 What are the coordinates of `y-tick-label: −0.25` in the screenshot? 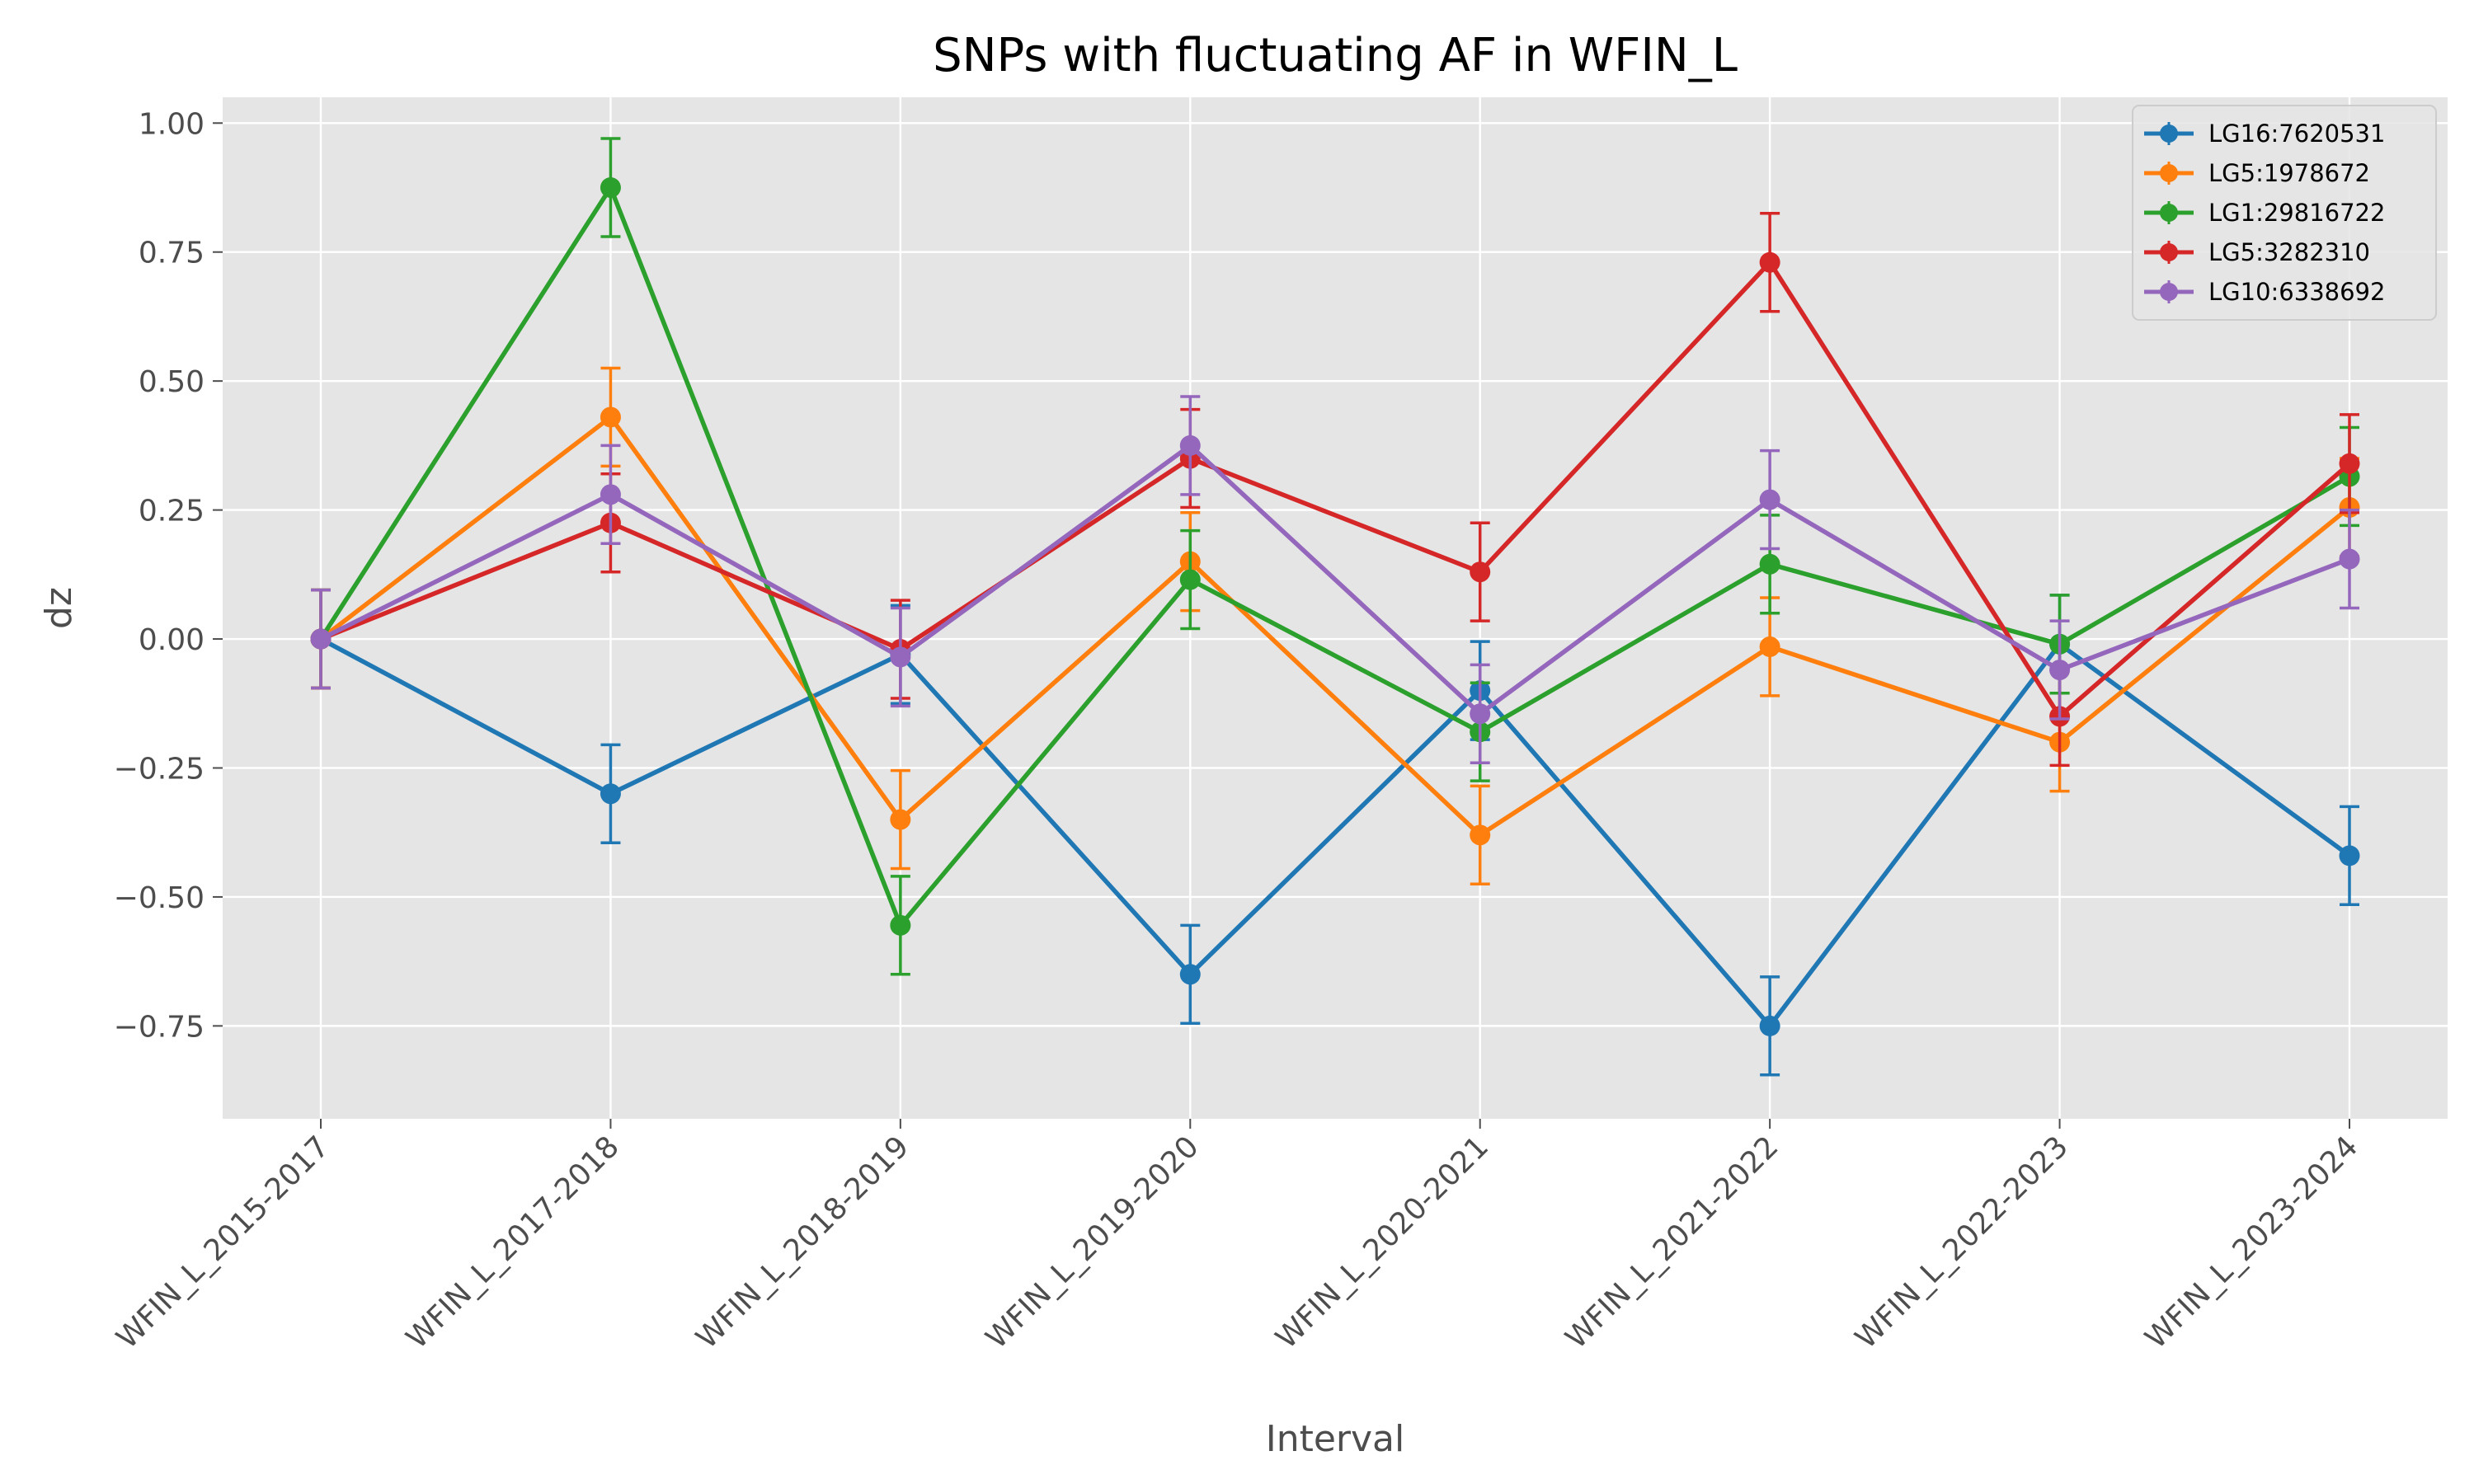 It's located at (159, 769).